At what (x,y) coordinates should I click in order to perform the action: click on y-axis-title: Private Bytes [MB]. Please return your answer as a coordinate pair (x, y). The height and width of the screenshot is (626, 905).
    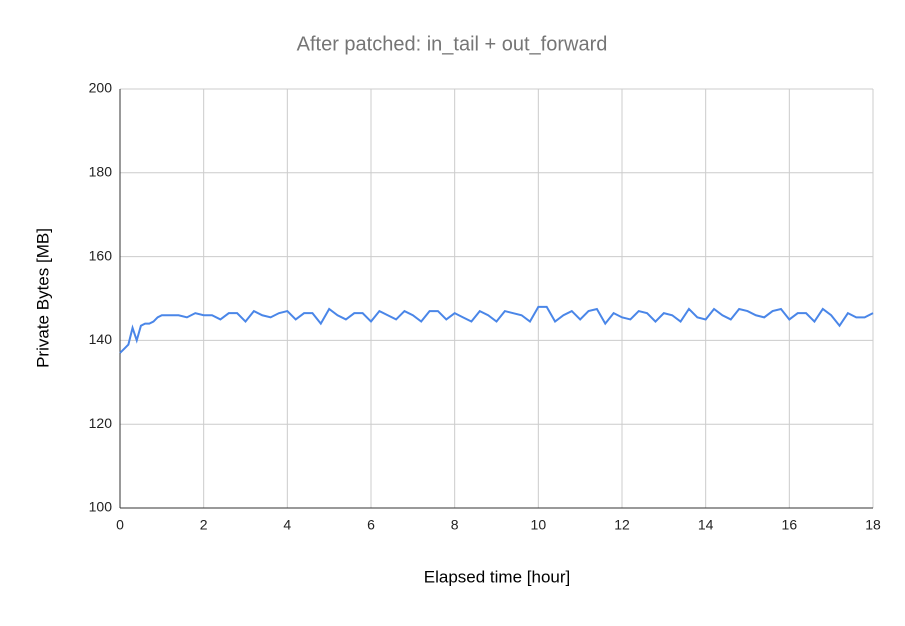
    Looking at the image, I should click on (42, 298).